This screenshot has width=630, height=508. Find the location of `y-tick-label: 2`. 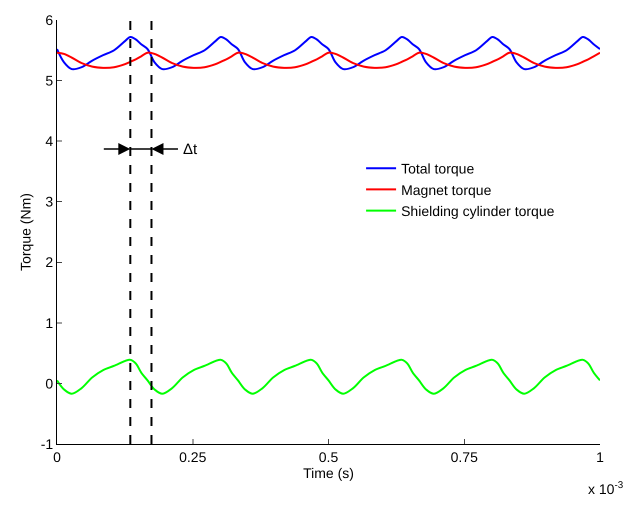

y-tick-label: 2 is located at coordinates (49, 262).